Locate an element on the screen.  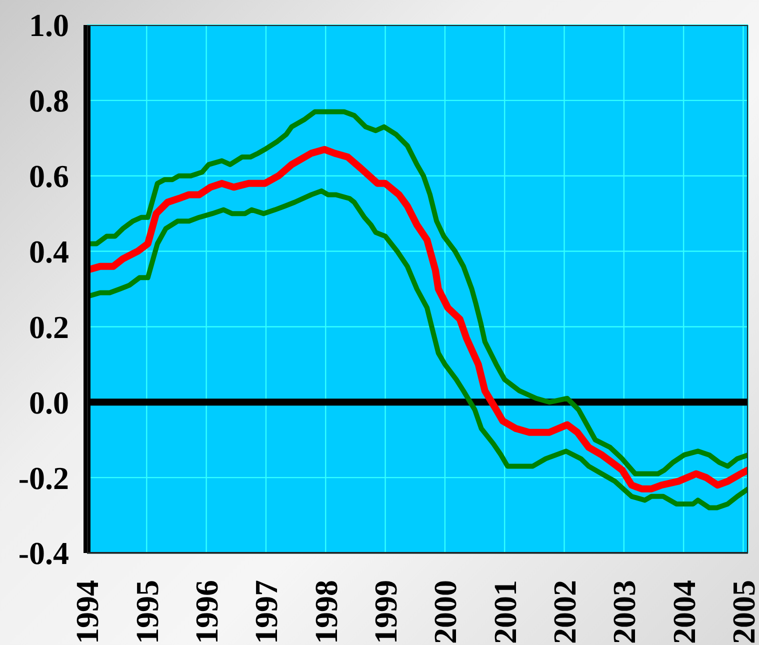
y-tick-label: 0.6 is located at coordinates (49, 176).